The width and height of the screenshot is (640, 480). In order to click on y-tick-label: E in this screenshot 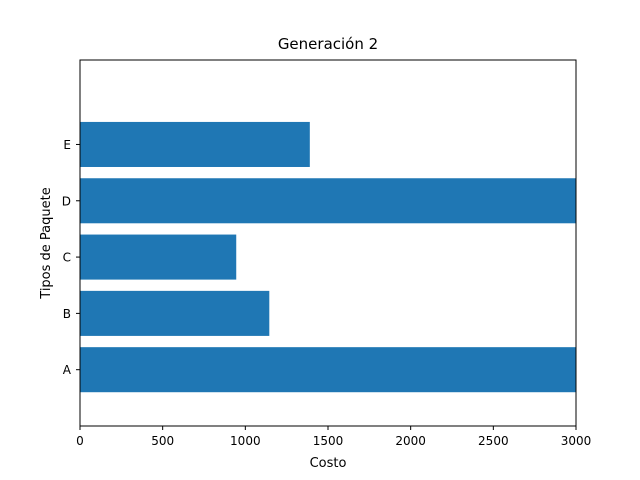, I will do `click(67, 145)`.